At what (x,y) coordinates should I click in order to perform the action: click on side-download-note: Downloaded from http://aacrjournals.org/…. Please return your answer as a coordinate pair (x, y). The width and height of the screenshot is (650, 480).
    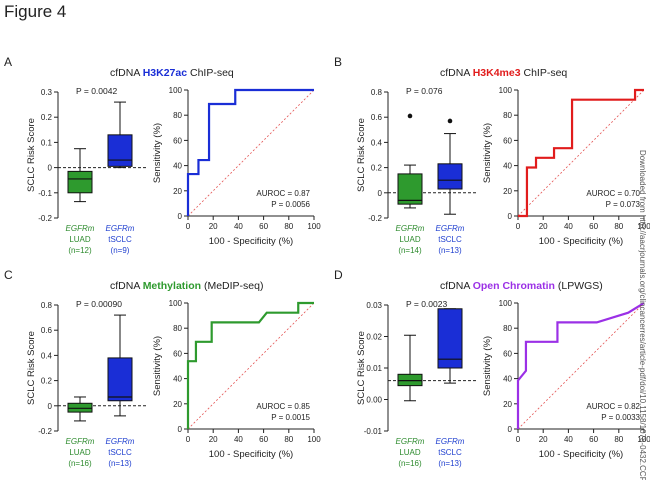
    Looking at the image, I should click on (643, 315).